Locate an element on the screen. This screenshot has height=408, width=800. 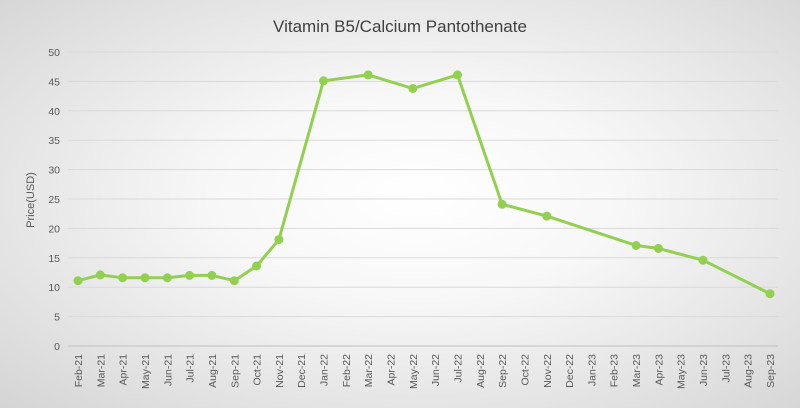
y-tick-label: 35 is located at coordinates (54, 141).